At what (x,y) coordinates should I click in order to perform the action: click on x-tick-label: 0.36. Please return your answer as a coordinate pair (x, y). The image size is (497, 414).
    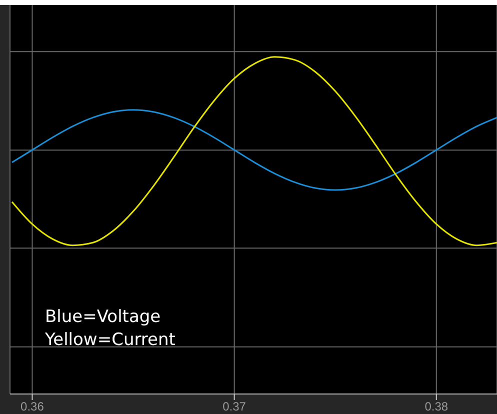
    Looking at the image, I should click on (32, 407).